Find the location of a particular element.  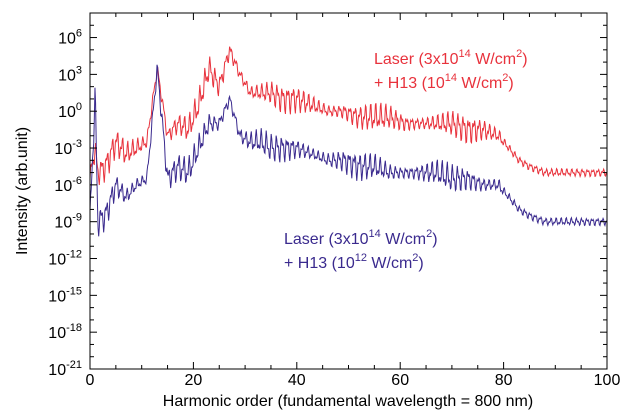

series-label-1-line-1: Laser (3x1014 W/cm2) is located at coordinates (451, 58).